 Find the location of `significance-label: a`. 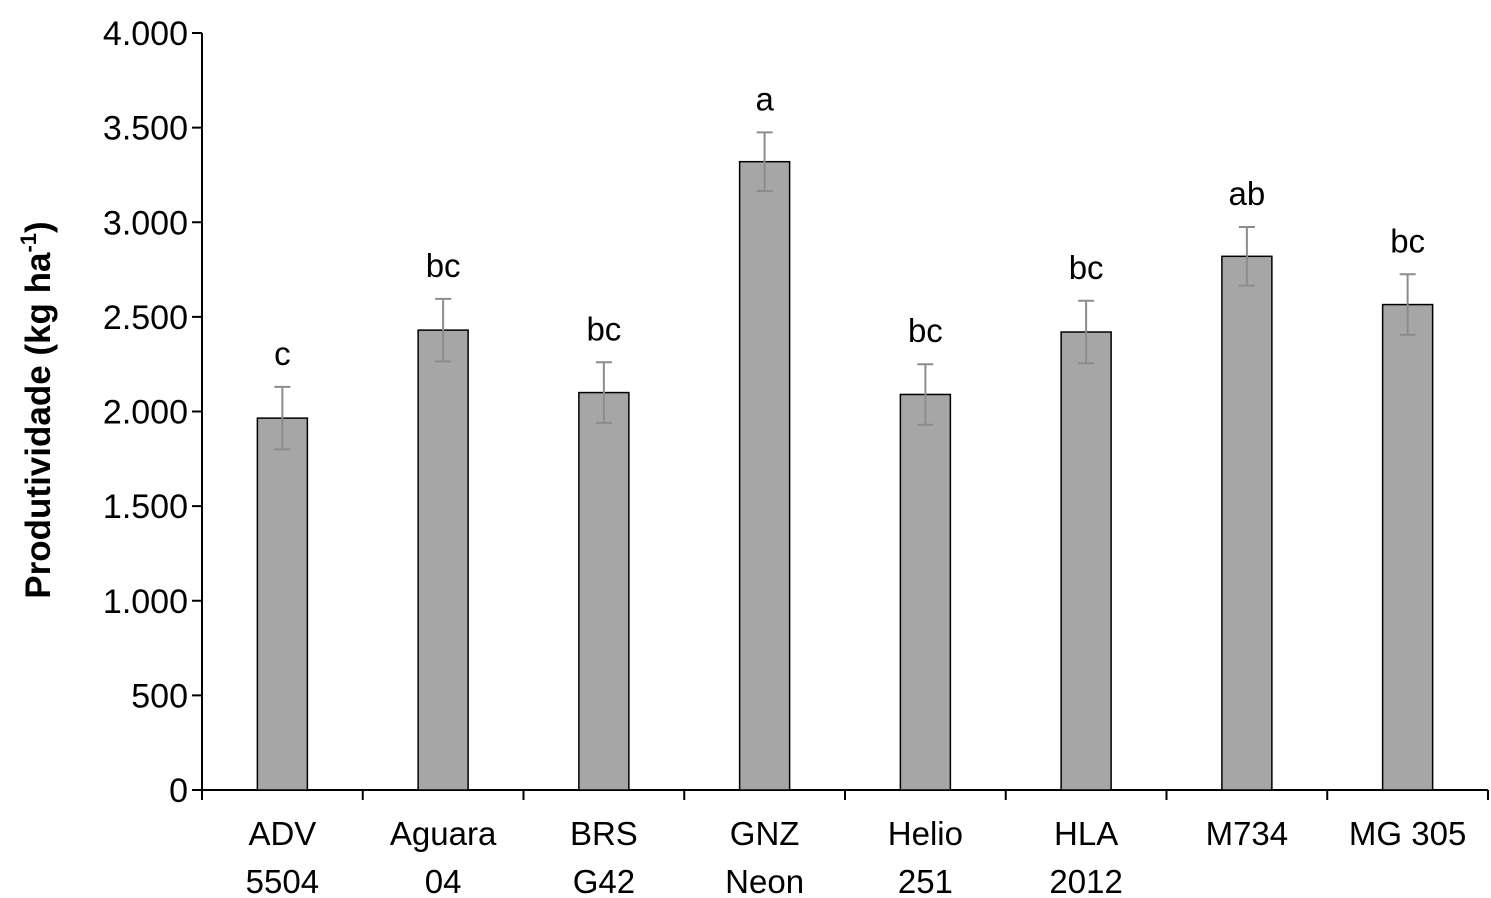

significance-label: a is located at coordinates (764, 98).